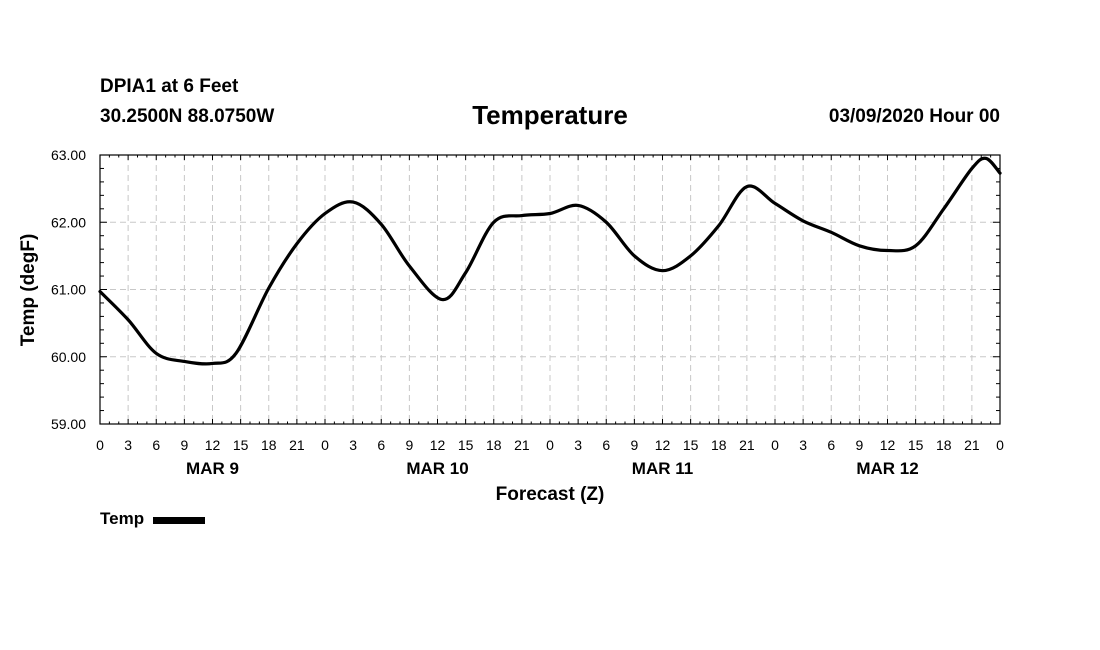 This screenshot has height=650, width=1100. I want to click on y-tick-label: 61.00, so click(68, 290).